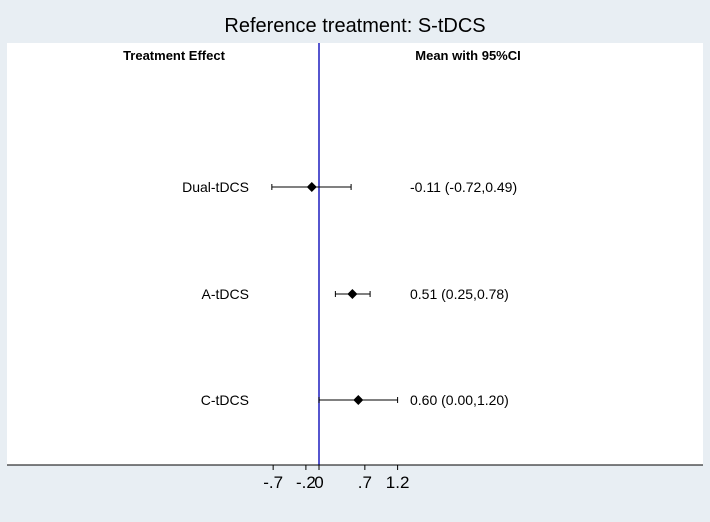 The image size is (710, 522). Describe the element at coordinates (459, 400) in the screenshot. I see `row-estimate-2: 0.60 (0.00,1.20)` at that location.